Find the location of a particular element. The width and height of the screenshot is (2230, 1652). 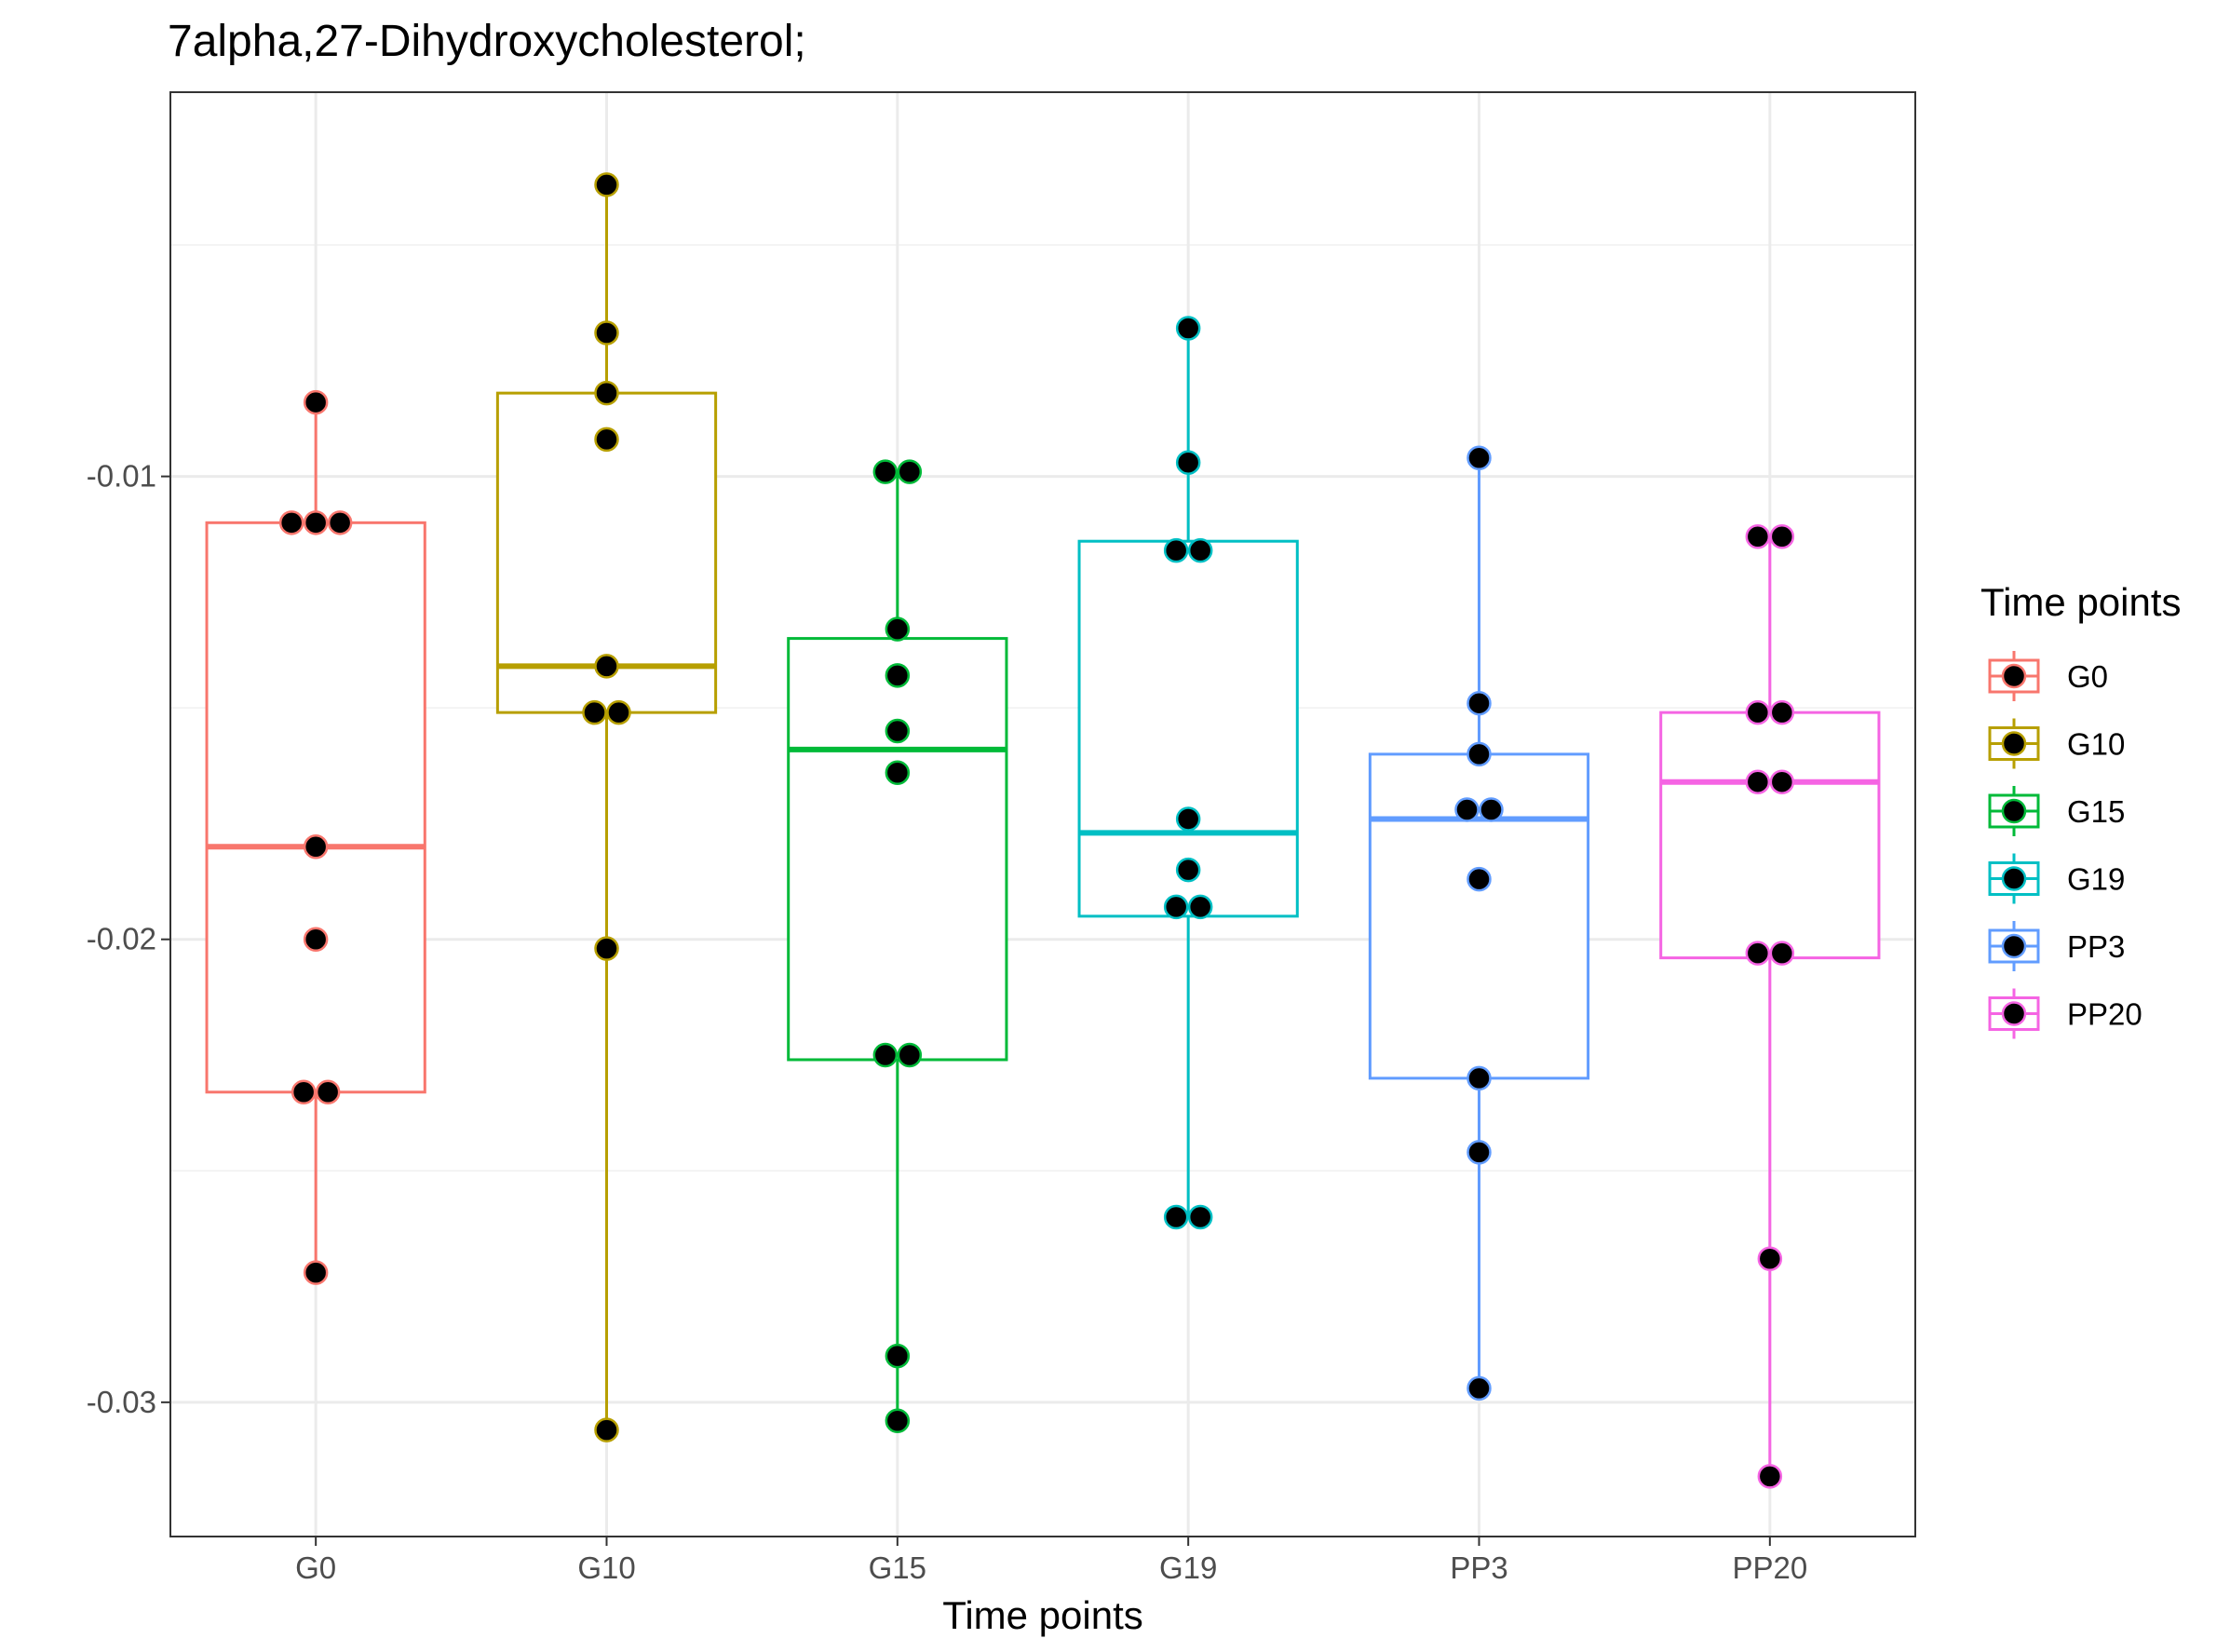

box-group-g10 is located at coordinates (607, 807).